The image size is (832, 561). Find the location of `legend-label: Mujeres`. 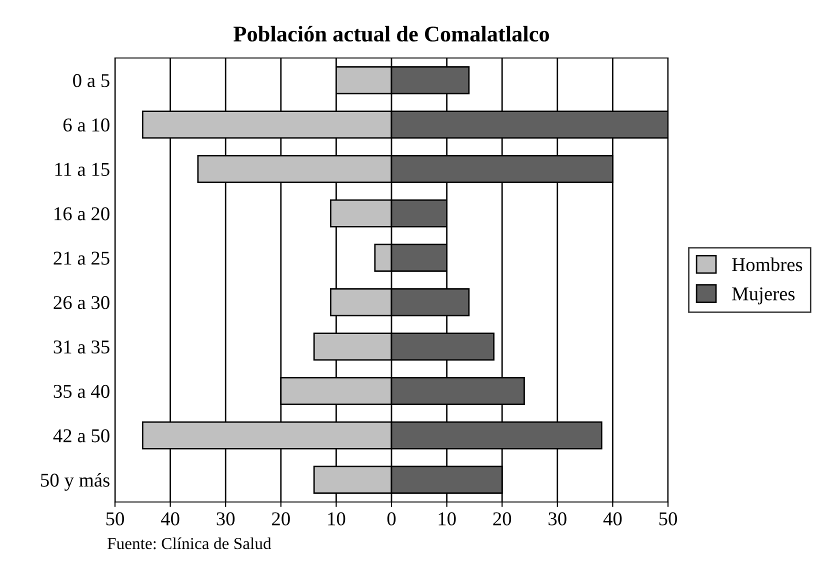

legend-label: Mujeres is located at coordinates (763, 295).